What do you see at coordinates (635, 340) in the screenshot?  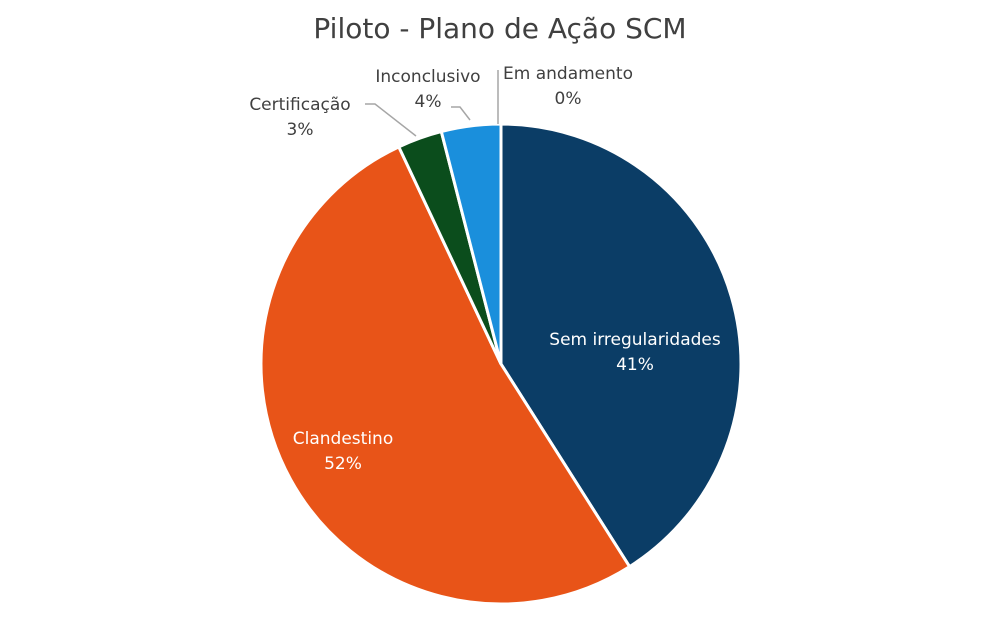 I see `slice-label-sem-irregularidades: Sem irregularidades` at bounding box center [635, 340].